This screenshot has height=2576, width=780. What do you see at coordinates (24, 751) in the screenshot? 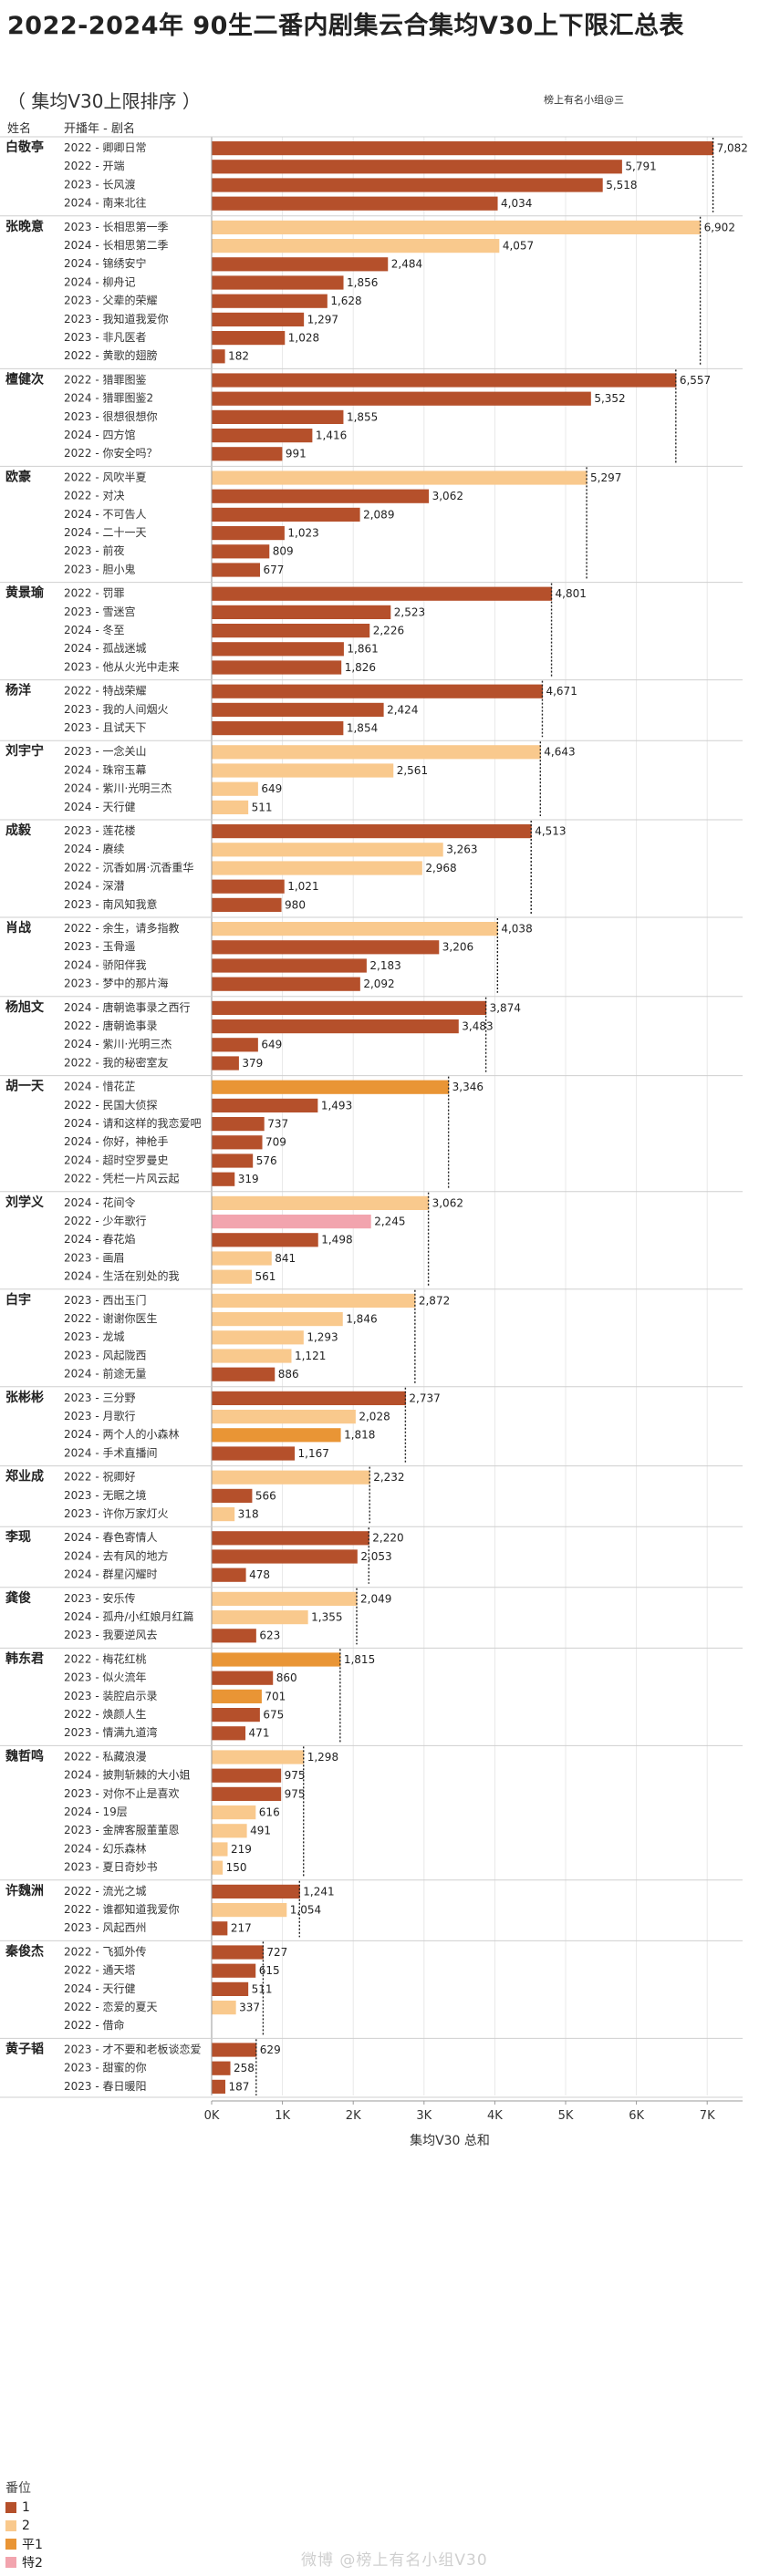
I see `group-name: 刘宇宁` at bounding box center [24, 751].